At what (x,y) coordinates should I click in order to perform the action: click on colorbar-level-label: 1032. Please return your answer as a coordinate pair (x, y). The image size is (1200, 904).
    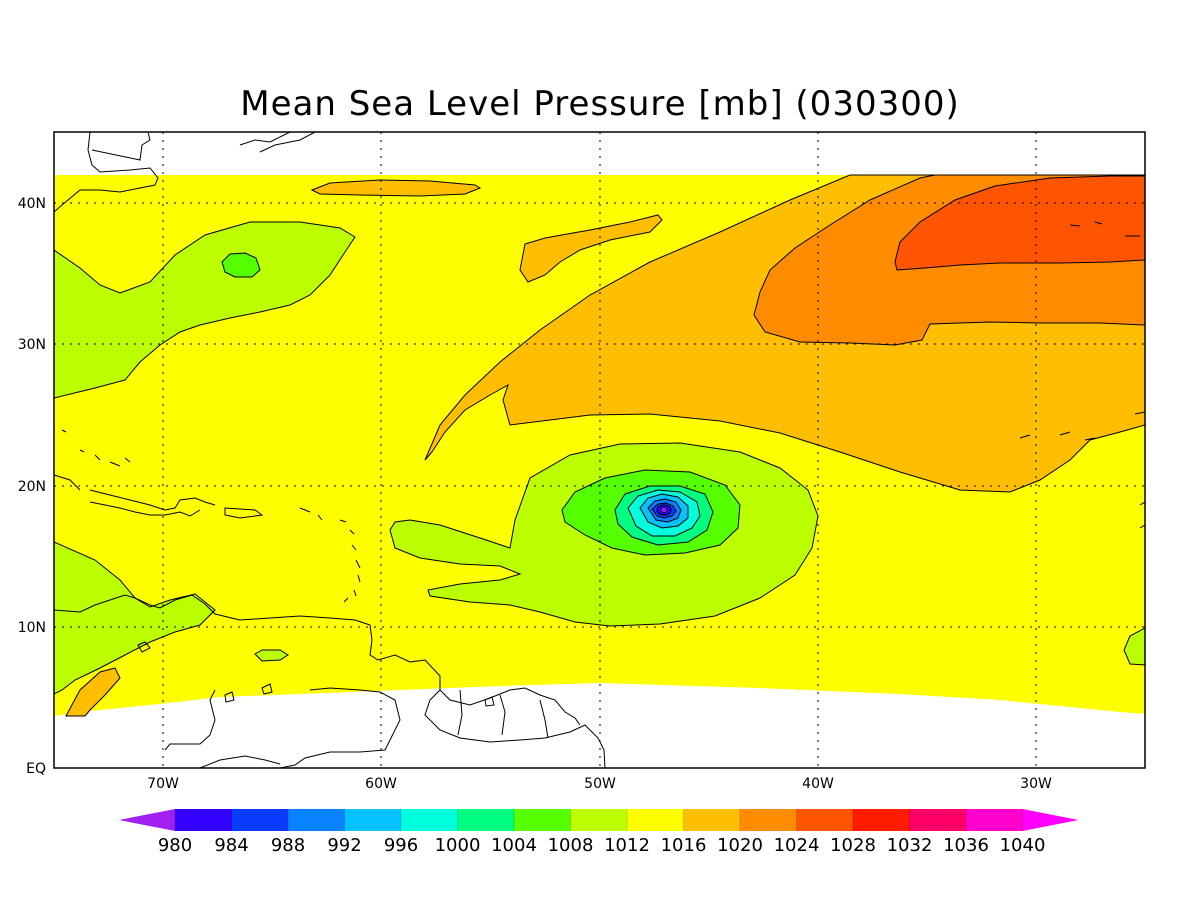
    Looking at the image, I should click on (910, 845).